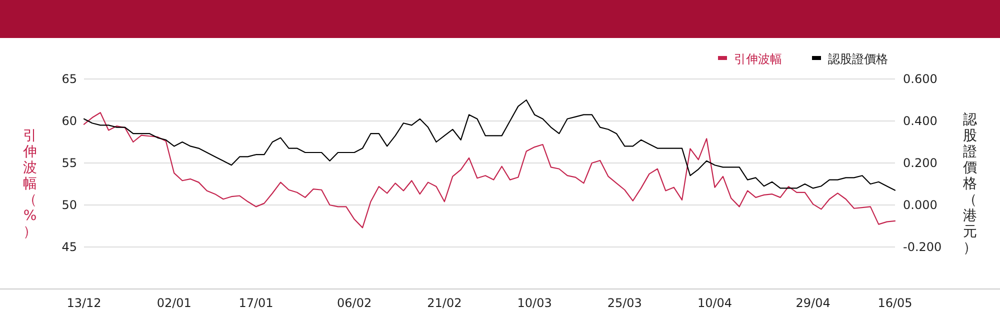  What do you see at coordinates (444, 303) in the screenshot?
I see `x-tick-label: 21/02` at bounding box center [444, 303].